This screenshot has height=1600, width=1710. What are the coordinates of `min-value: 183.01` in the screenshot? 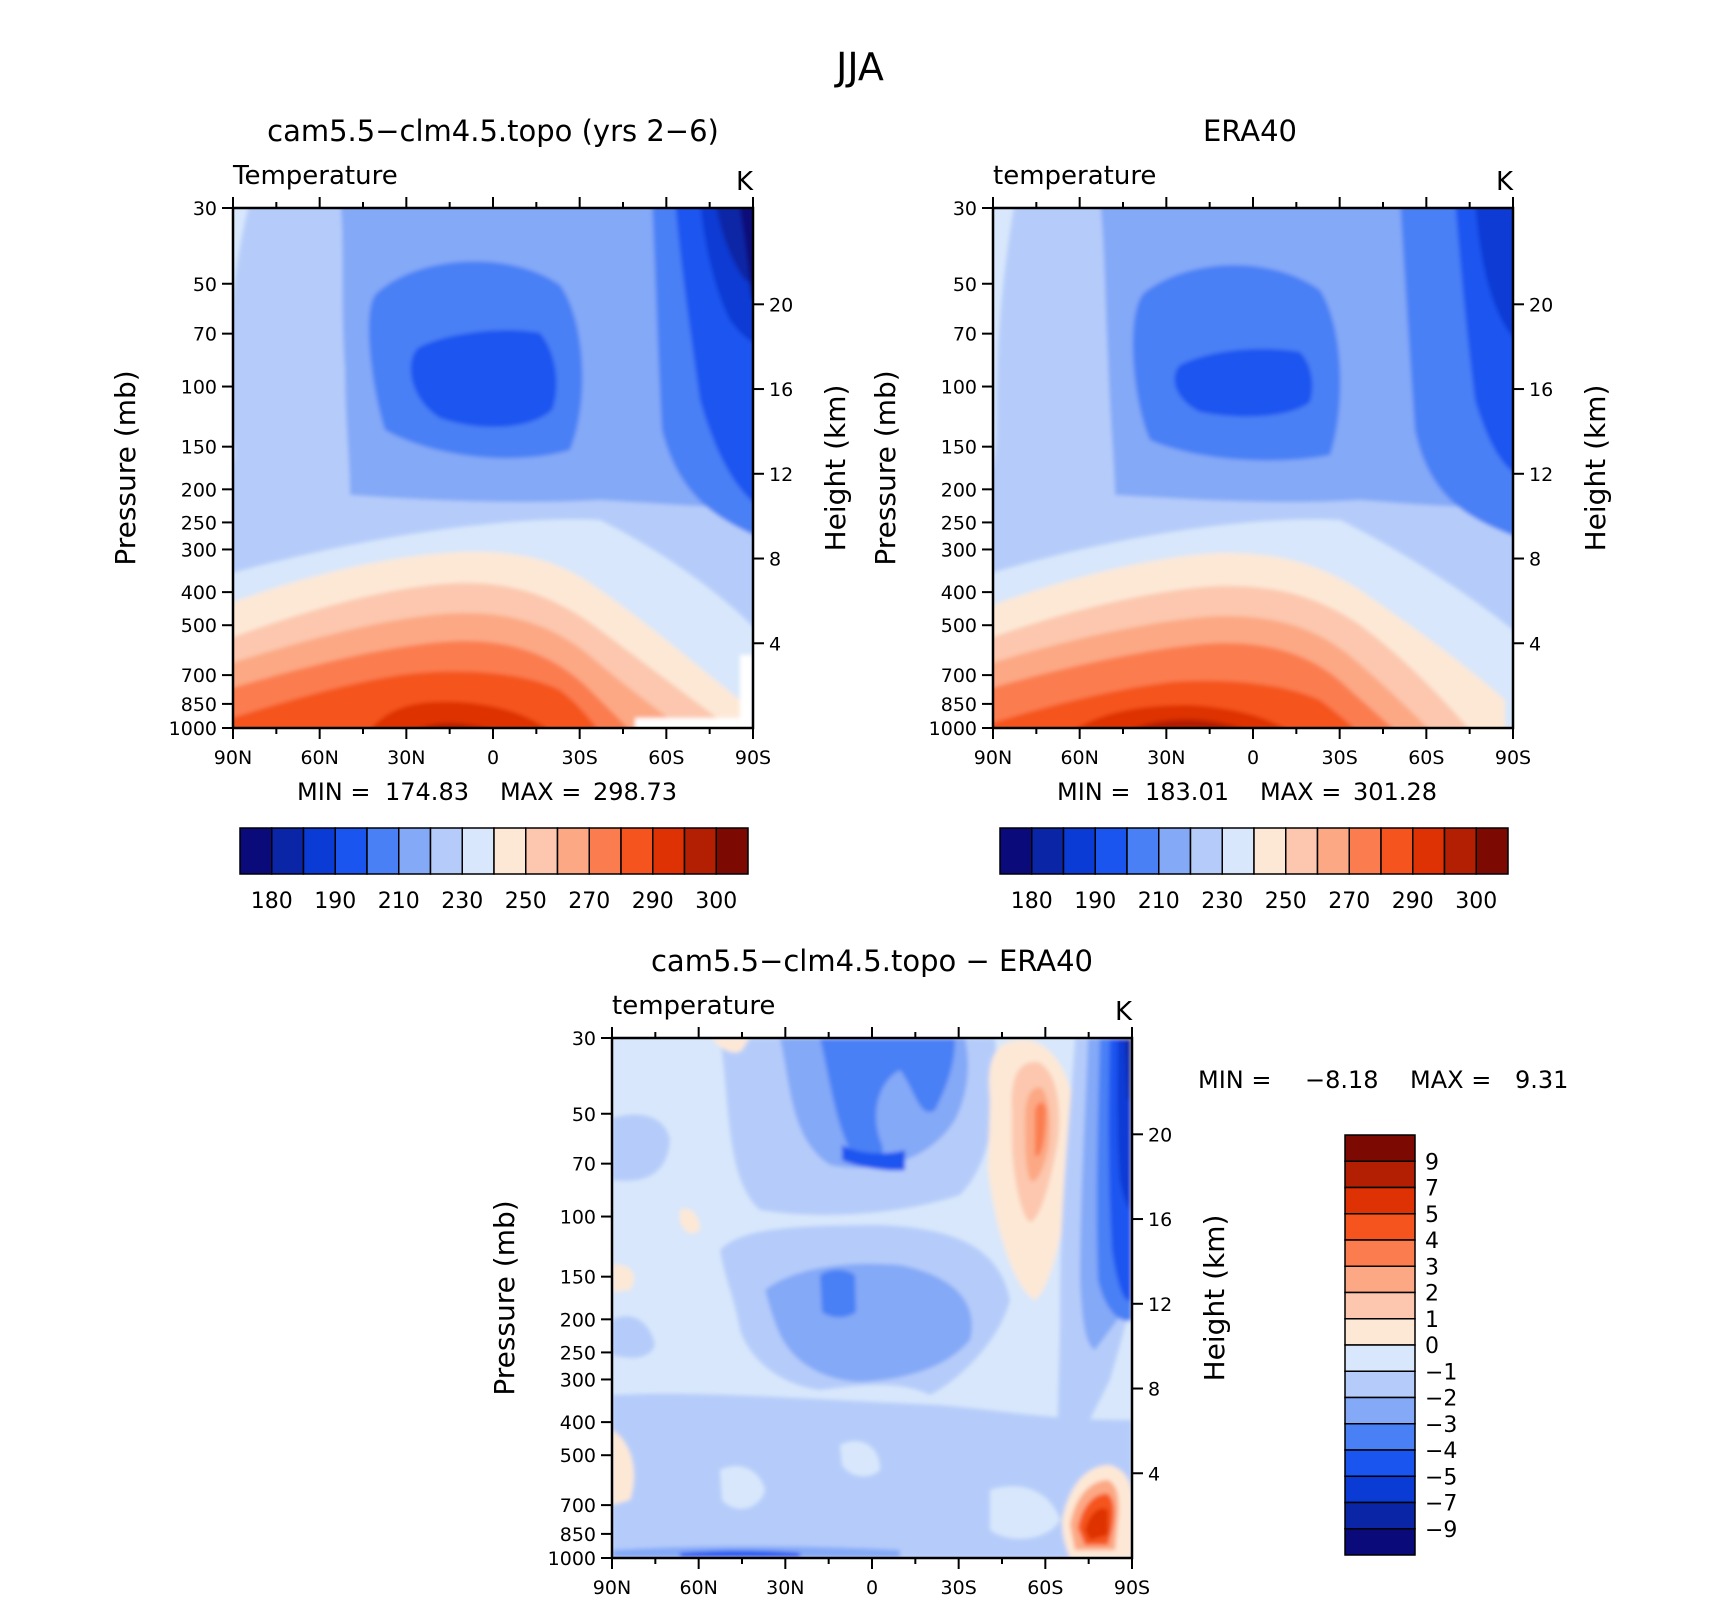 It's located at (1187, 792).